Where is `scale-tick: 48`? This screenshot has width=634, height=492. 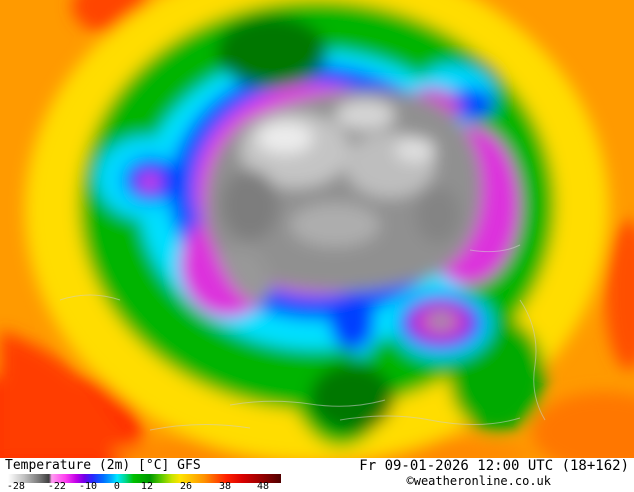
scale-tick: 48 is located at coordinates (262, 486).